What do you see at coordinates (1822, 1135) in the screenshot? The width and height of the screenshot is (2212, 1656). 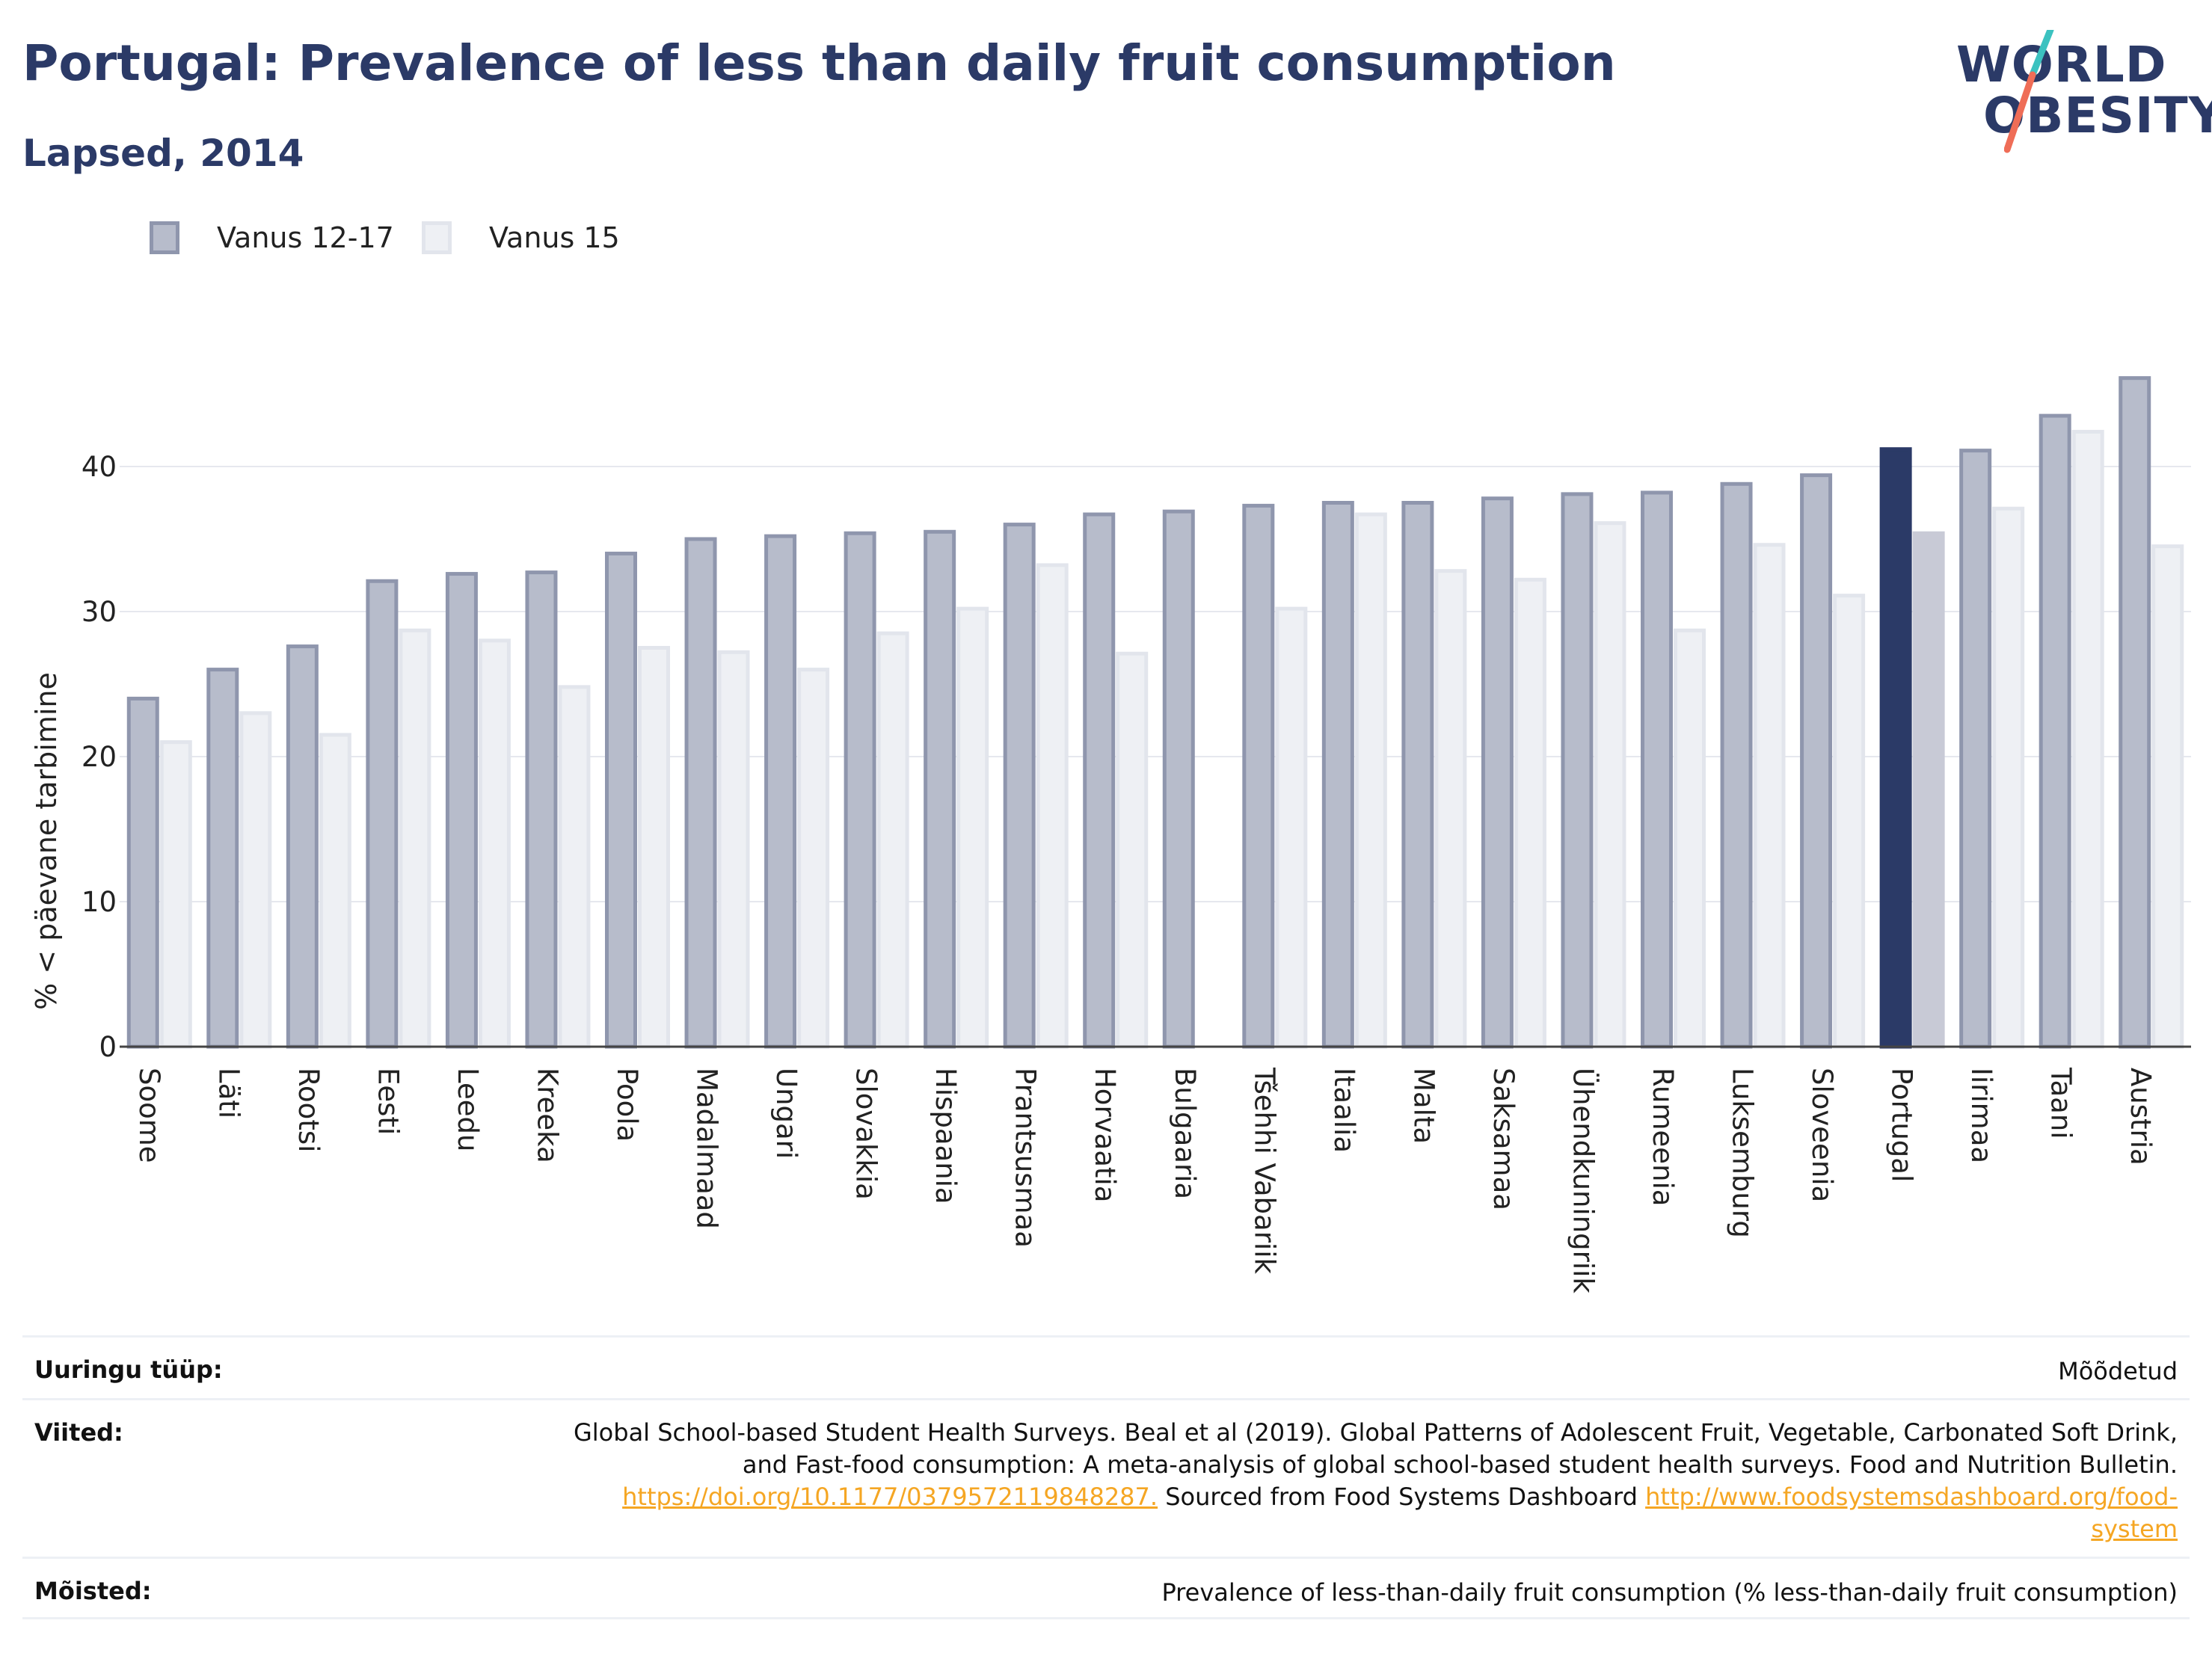 I see `x-tick-label: Sloveenia` at bounding box center [1822, 1135].